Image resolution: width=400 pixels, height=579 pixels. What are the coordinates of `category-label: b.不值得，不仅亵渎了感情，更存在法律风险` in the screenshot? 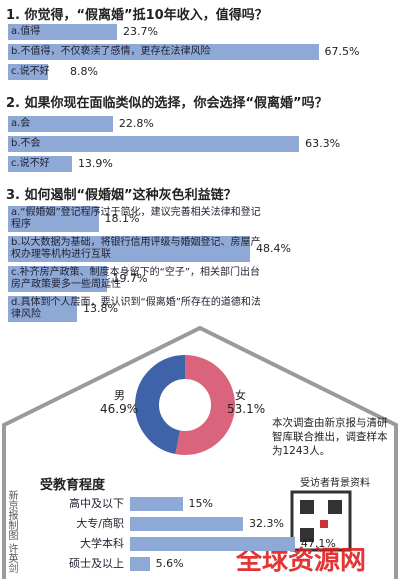 It's located at (111, 51).